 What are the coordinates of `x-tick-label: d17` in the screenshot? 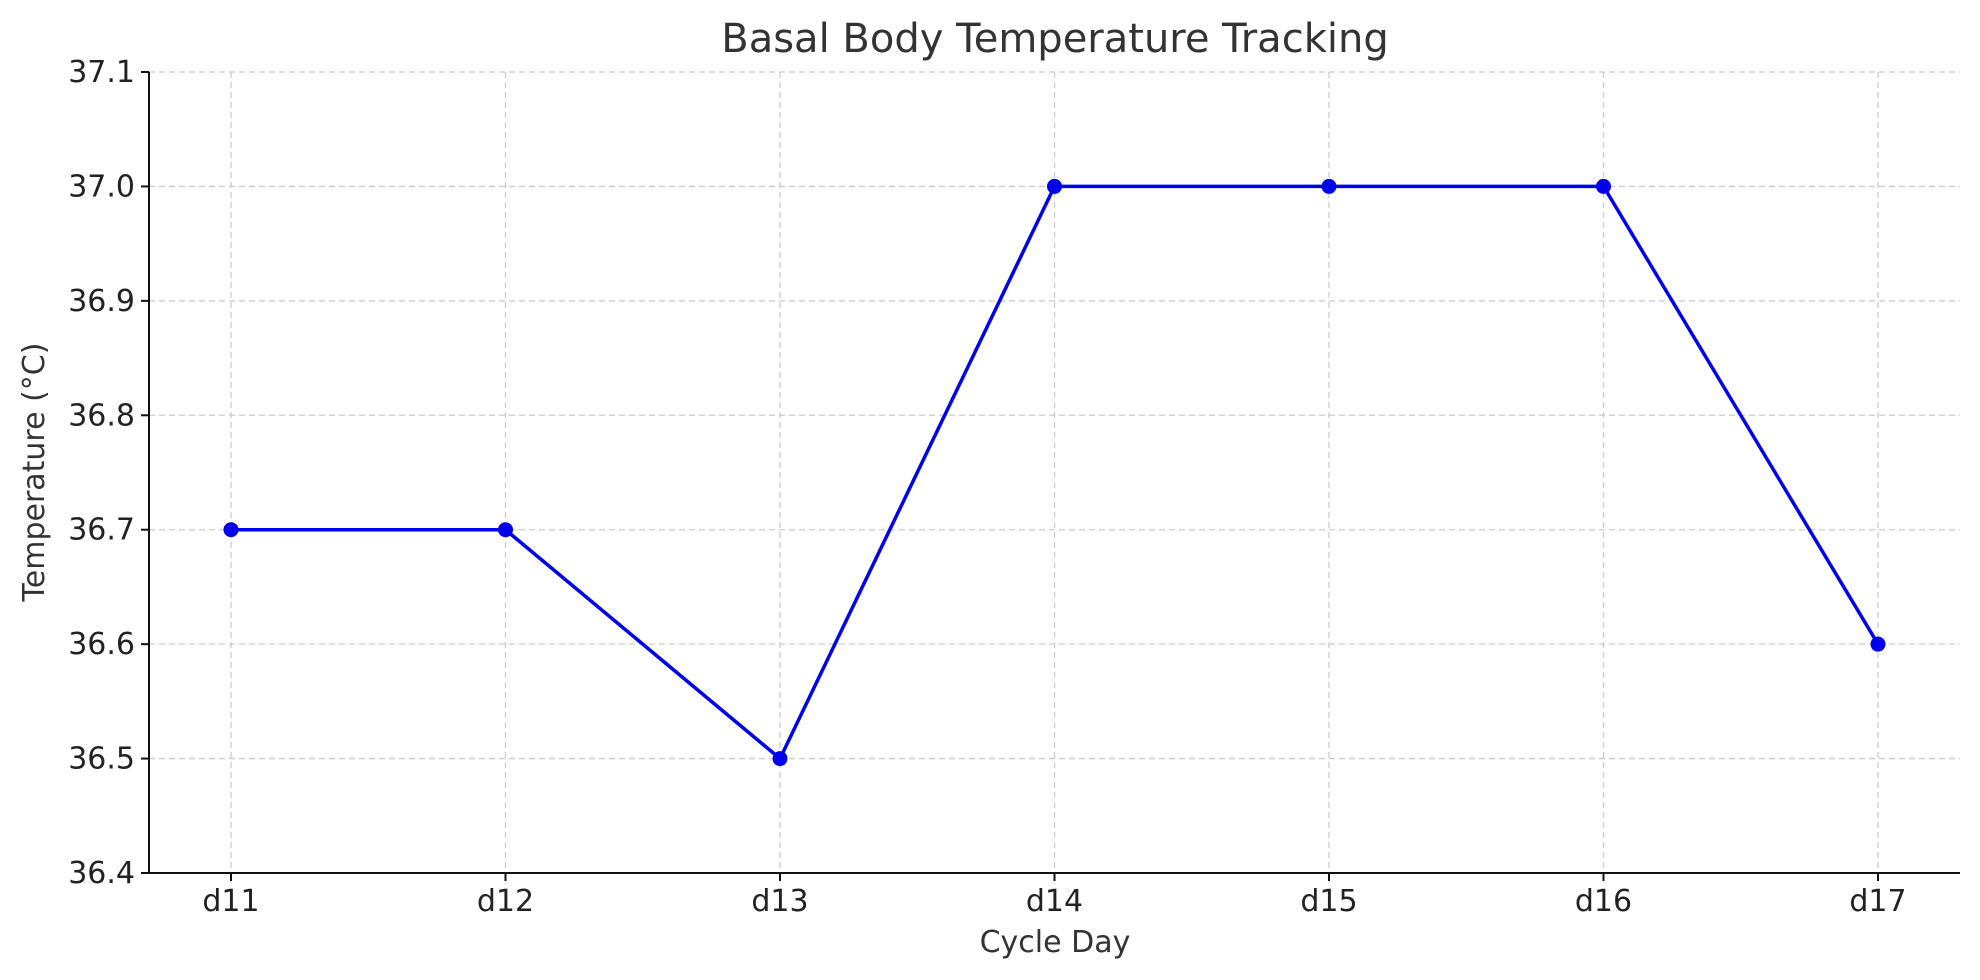 It's located at (1877, 901).